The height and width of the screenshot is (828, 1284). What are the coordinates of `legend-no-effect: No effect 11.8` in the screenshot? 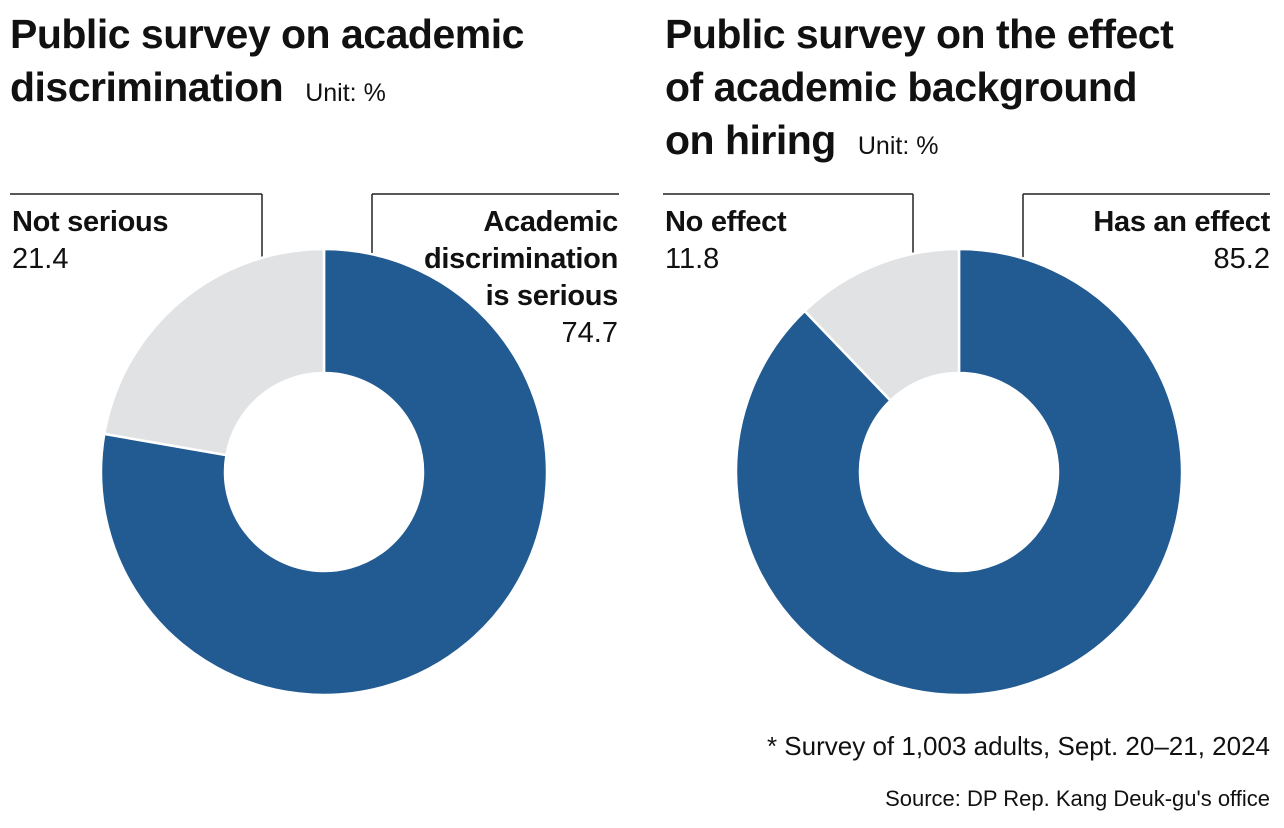 It's located at (726, 241).